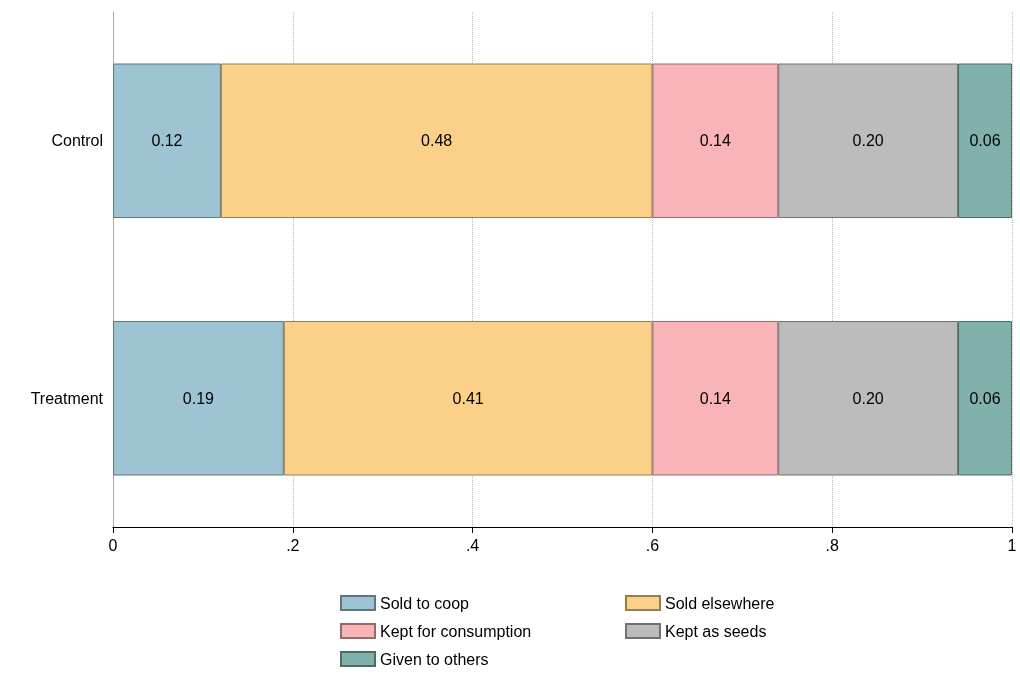 The image size is (1020, 675). I want to click on data-label: 0.12, so click(167, 141).